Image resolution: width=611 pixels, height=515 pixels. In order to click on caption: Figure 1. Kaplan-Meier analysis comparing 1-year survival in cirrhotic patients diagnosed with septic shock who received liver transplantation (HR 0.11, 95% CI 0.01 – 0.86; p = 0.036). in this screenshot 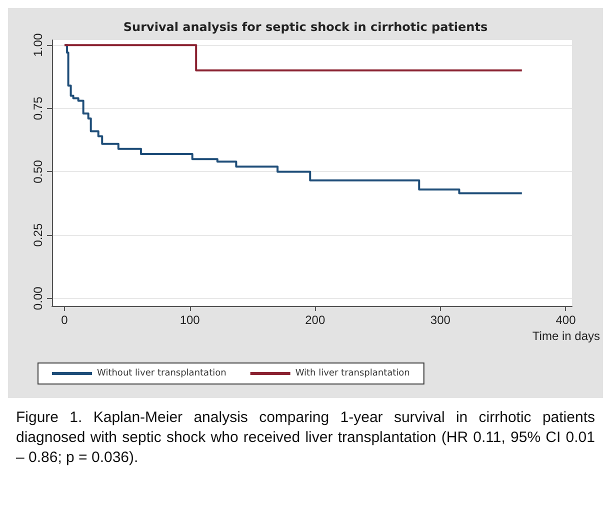, I will do `click(305, 438)`.